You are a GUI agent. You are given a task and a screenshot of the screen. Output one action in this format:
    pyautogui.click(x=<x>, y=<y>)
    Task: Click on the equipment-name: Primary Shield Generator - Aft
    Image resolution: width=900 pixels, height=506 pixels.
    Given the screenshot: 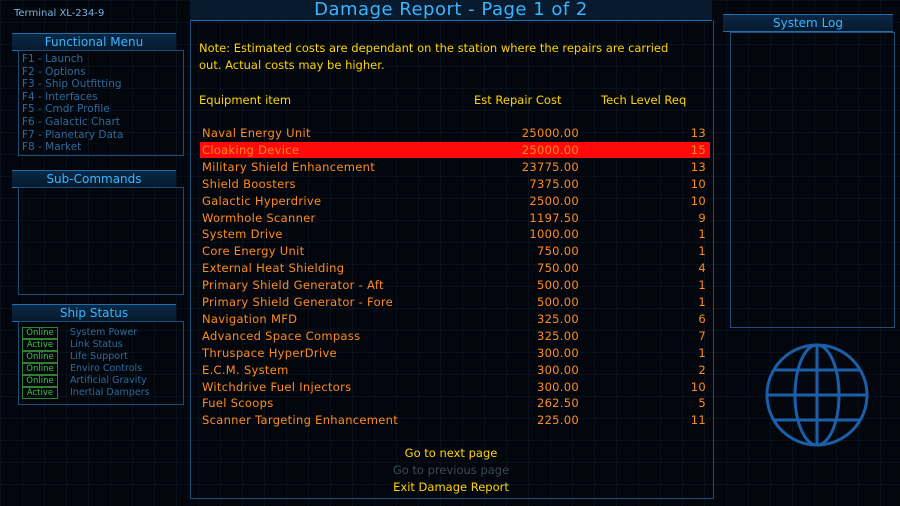 What is the action you would take?
    pyautogui.click(x=293, y=285)
    